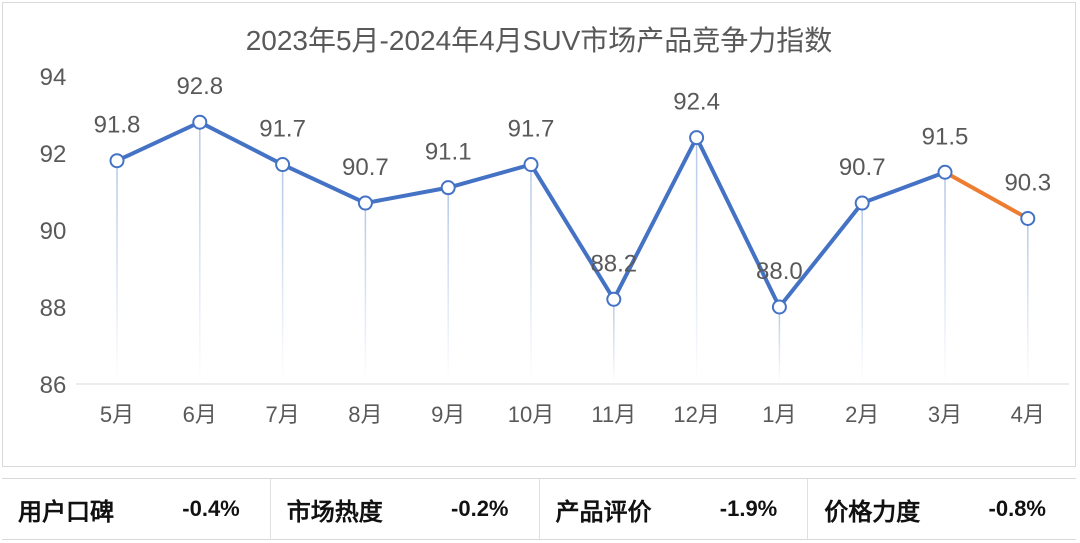 The image size is (1080, 543). What do you see at coordinates (282, 414) in the screenshot?
I see `x-tick-label: 7月` at bounding box center [282, 414].